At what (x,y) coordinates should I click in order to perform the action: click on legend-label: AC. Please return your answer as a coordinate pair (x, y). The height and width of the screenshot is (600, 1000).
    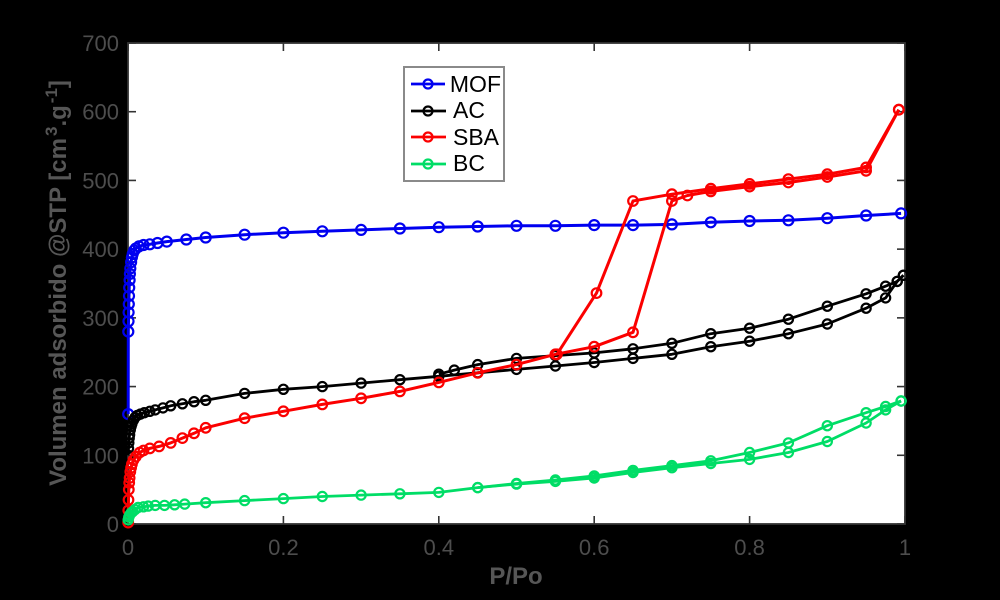
    Looking at the image, I should click on (469, 110).